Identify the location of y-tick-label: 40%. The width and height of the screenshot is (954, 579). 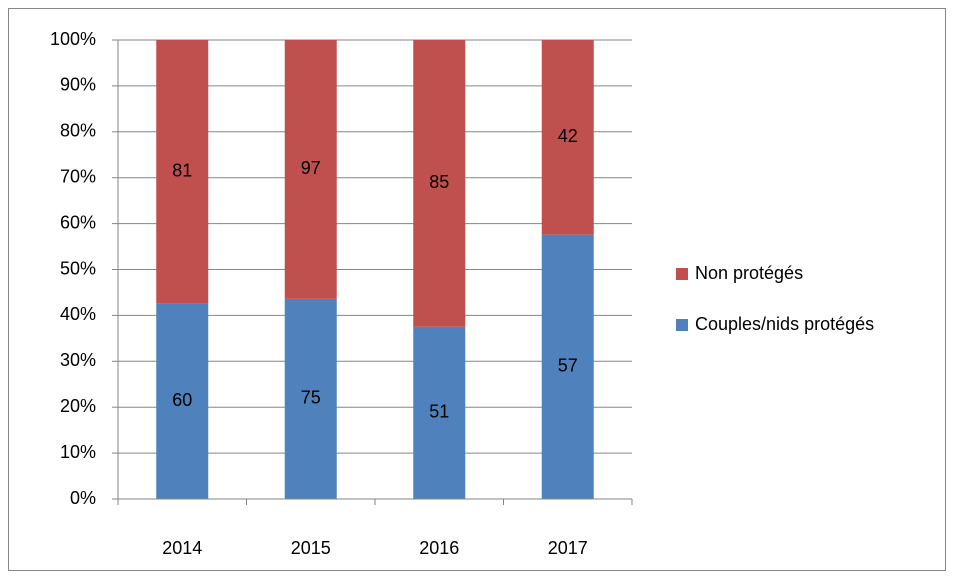
(78, 314).